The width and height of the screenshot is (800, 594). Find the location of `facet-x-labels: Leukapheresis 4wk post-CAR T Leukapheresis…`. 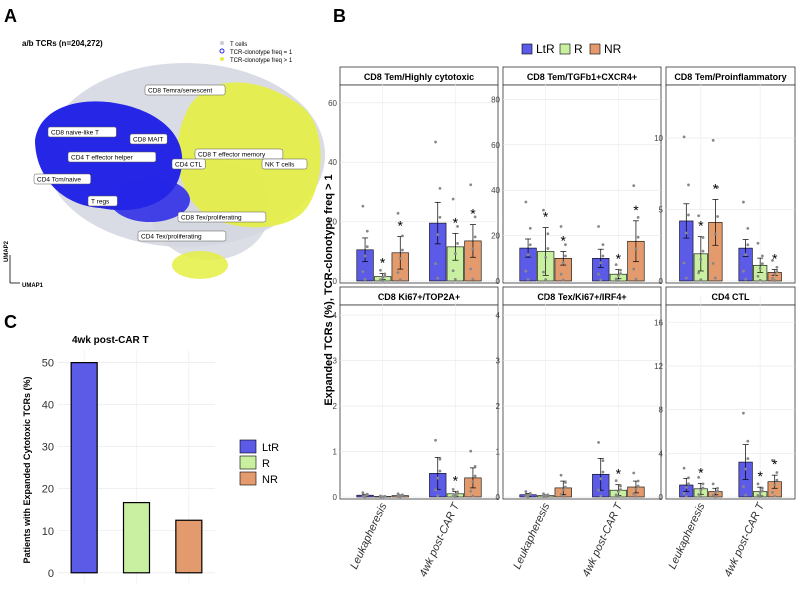

facet-x-labels: Leukapheresis 4wk post-CAR T Leukapheresis… is located at coordinates (557, 539).